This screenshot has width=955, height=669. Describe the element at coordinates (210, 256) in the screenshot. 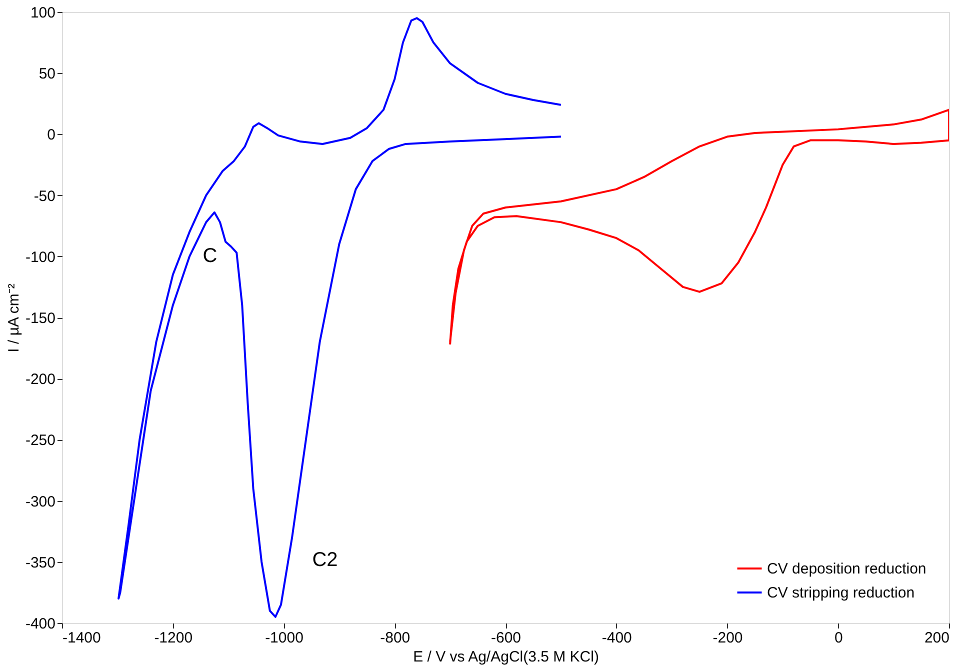

I see `annotation: C` at that location.